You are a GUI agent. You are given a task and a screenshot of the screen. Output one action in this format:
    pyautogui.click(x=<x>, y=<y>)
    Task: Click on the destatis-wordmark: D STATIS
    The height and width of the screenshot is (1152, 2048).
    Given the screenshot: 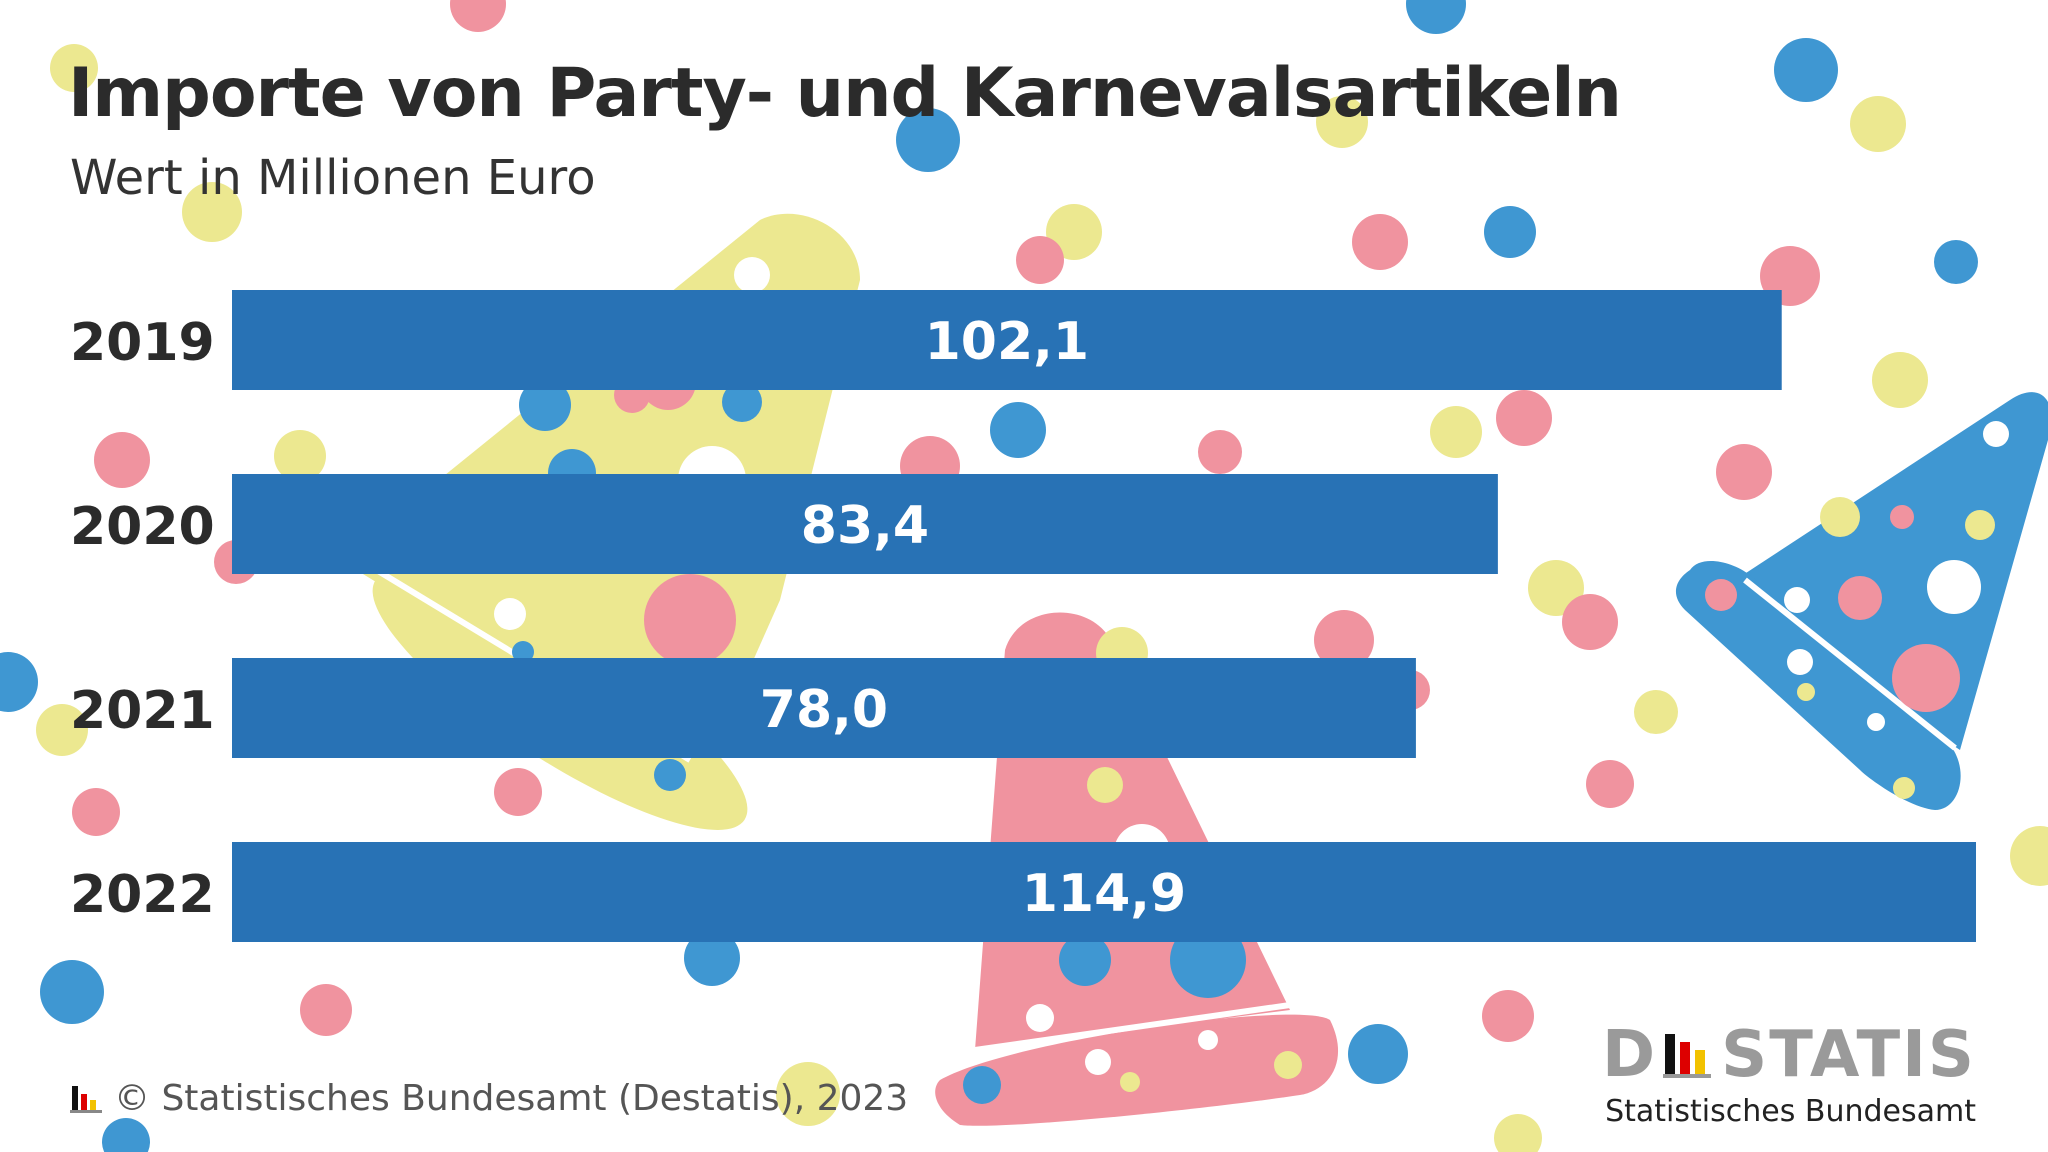 What is the action you would take?
    pyautogui.click(x=1789, y=1055)
    